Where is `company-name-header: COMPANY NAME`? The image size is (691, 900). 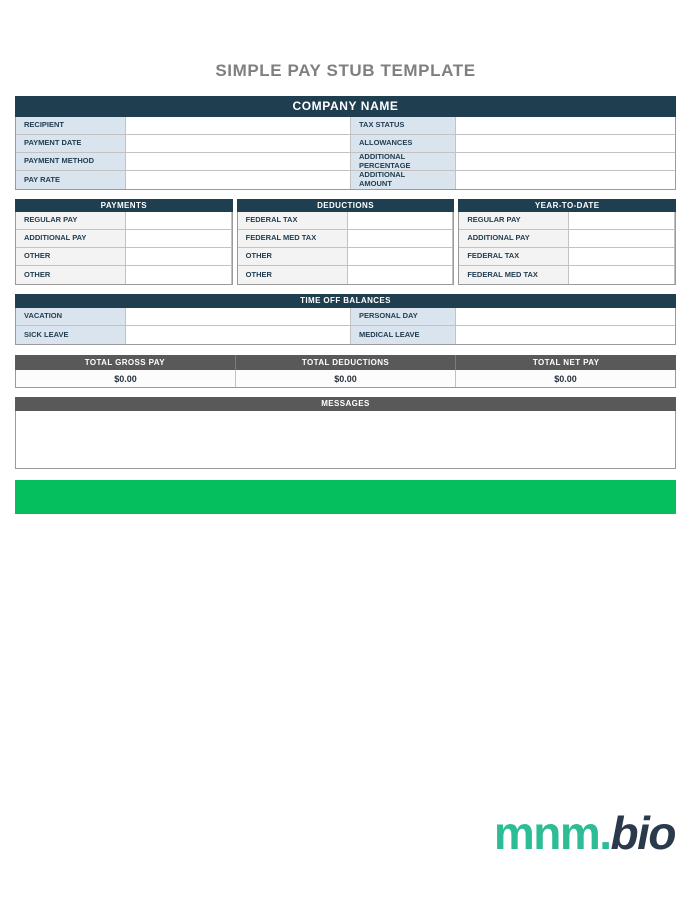
company-name-header: COMPANY NAME is located at coordinates (345, 106).